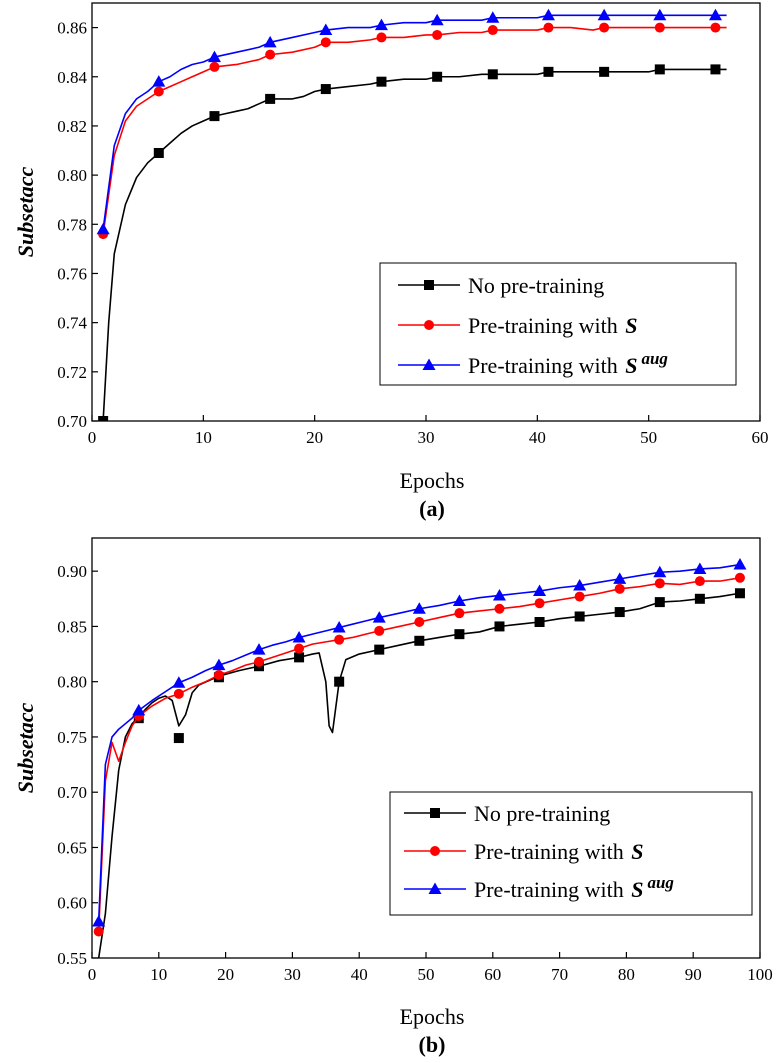 Image resolution: width=778 pixels, height=1063 pixels. Describe the element at coordinates (72, 77) in the screenshot. I see `y-tick-label: 0.84` at that location.